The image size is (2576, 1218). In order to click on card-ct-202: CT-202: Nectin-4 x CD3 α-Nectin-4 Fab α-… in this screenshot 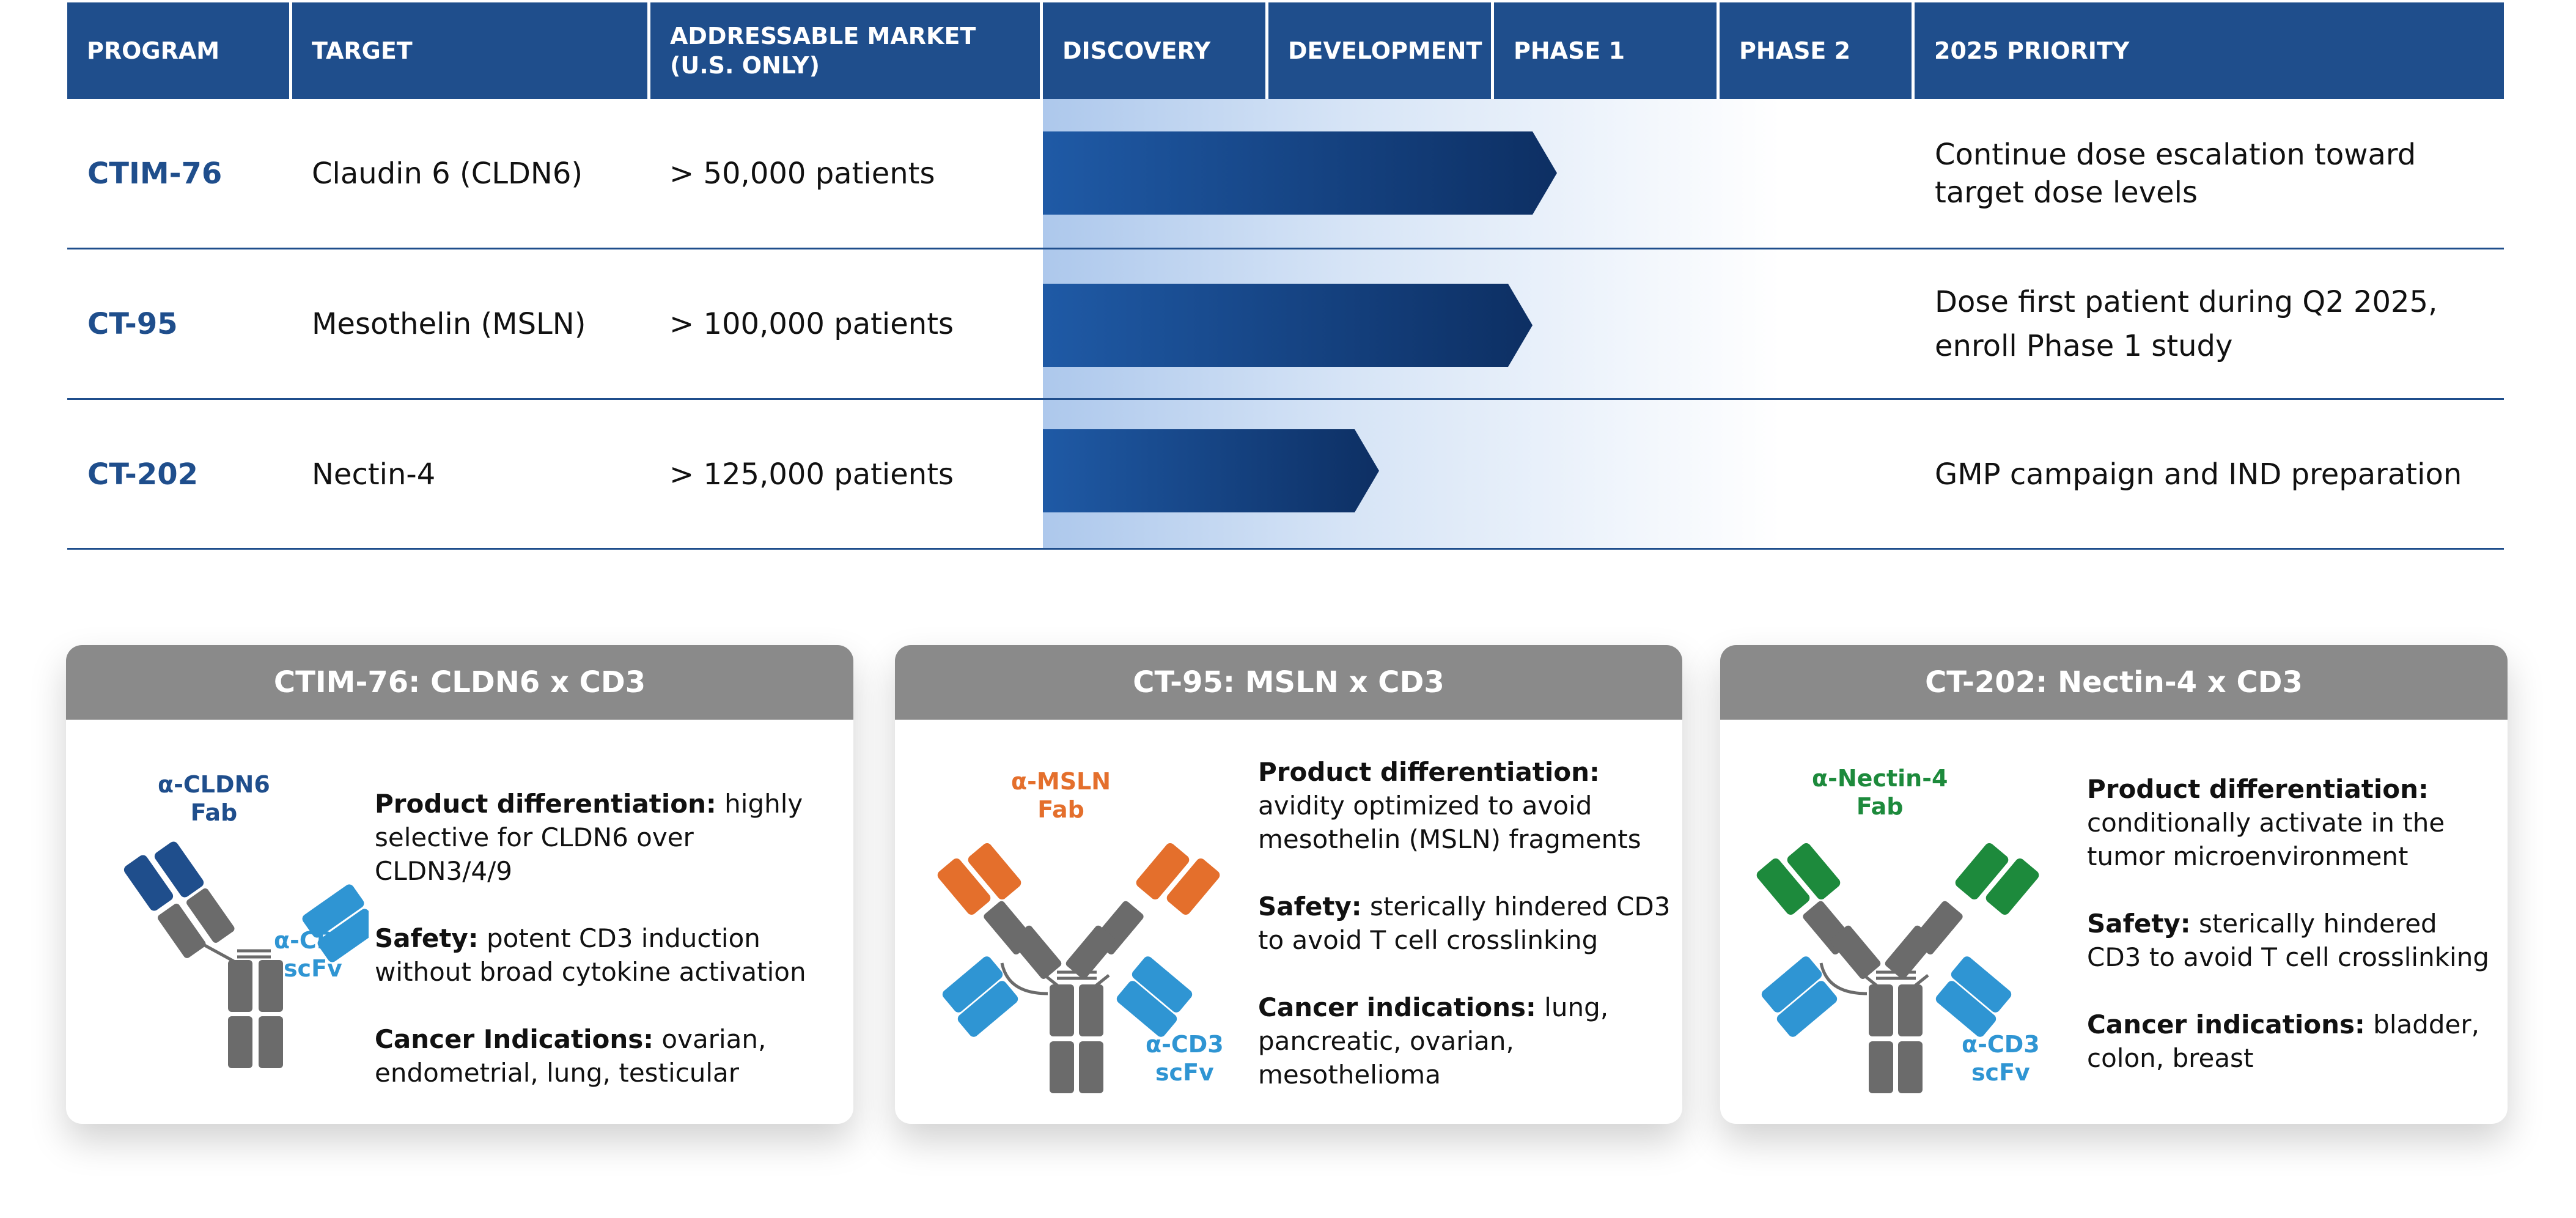, I will do `click(2114, 885)`.